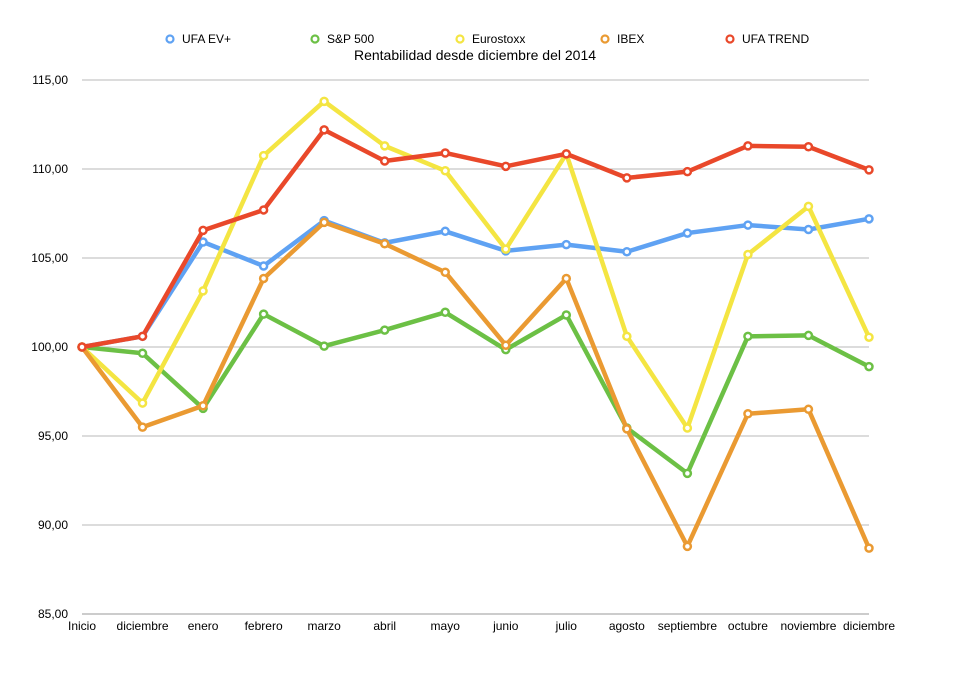  What do you see at coordinates (324, 626) in the screenshot?
I see `x-tick-label: marzo` at bounding box center [324, 626].